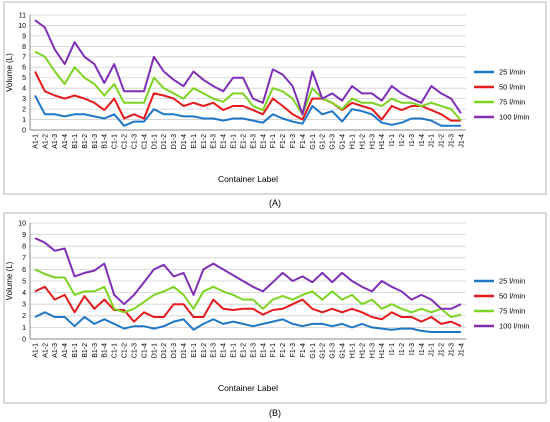  I want to click on chart-a-ytick-label: 2, so click(24, 109).